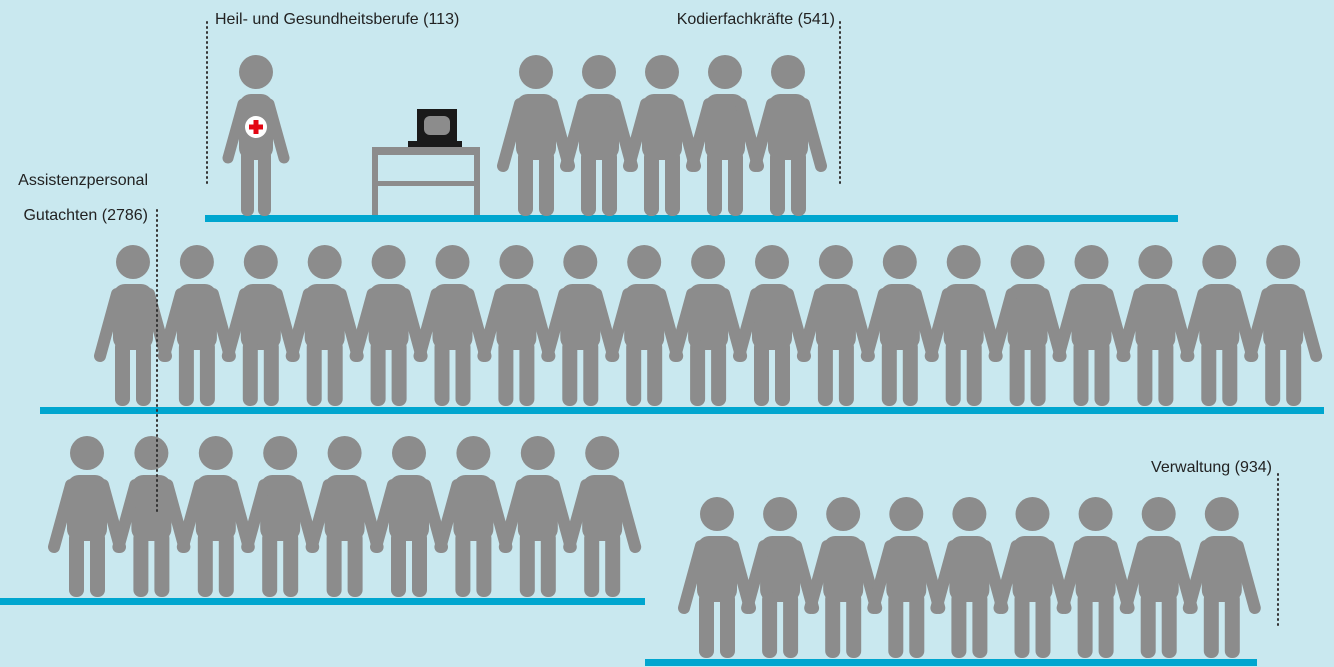 This screenshot has width=1334, height=667. Describe the element at coordinates (83, 180) in the screenshot. I see `group-label: Assistenzpersonal` at that location.